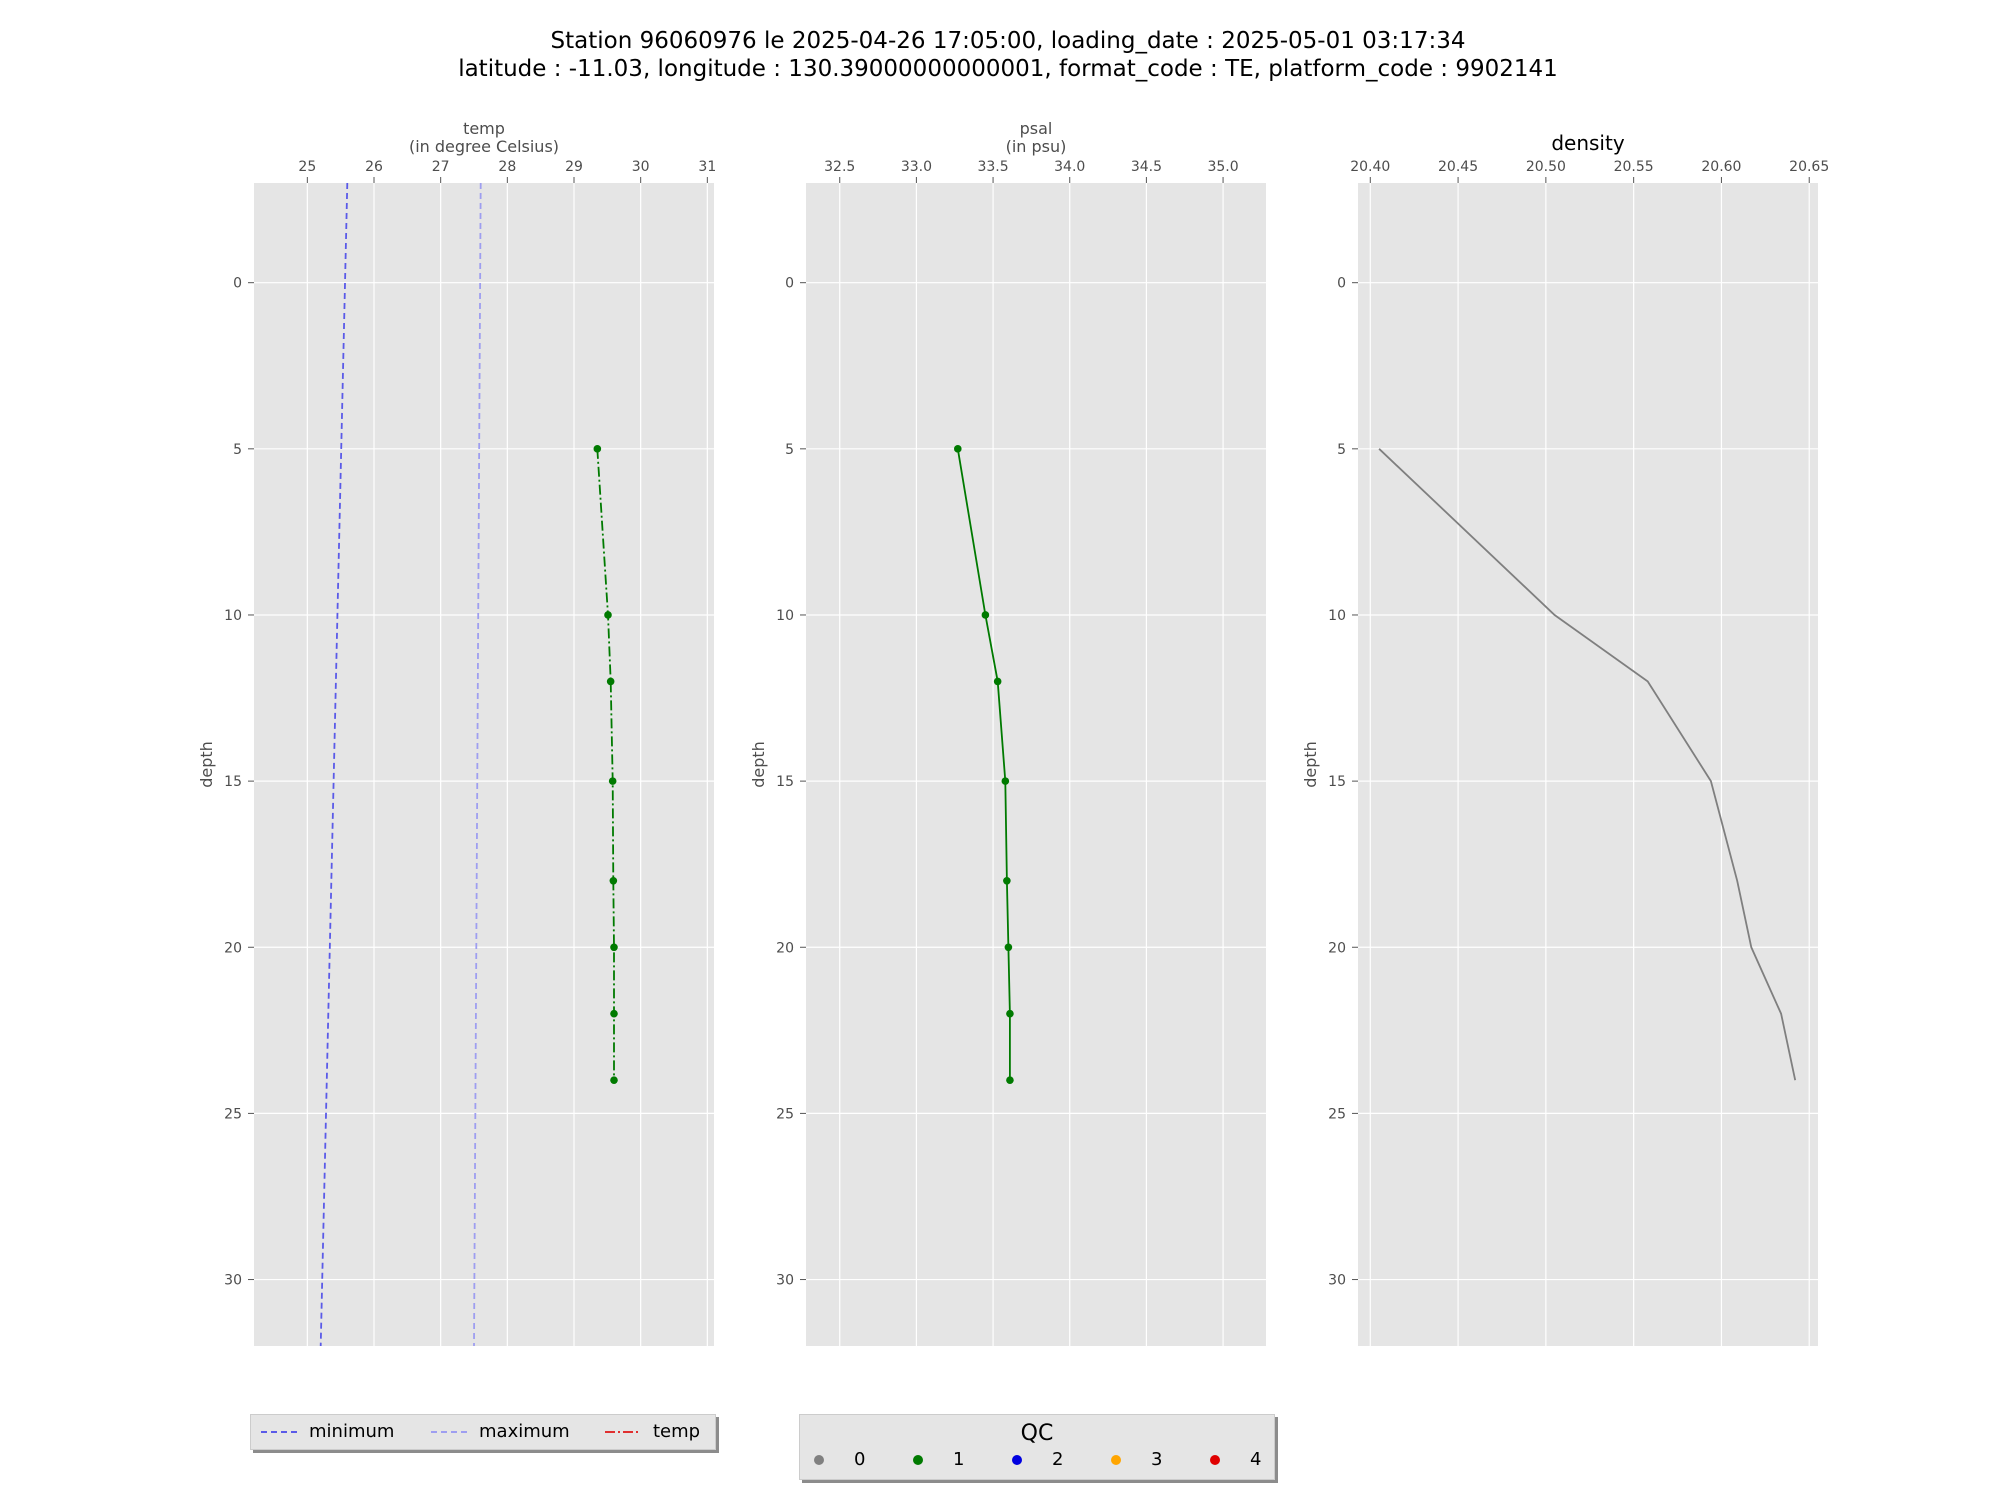 This screenshot has width=2000, height=1500. I want to click on x-tick-label: 20.45, so click(1458, 167).